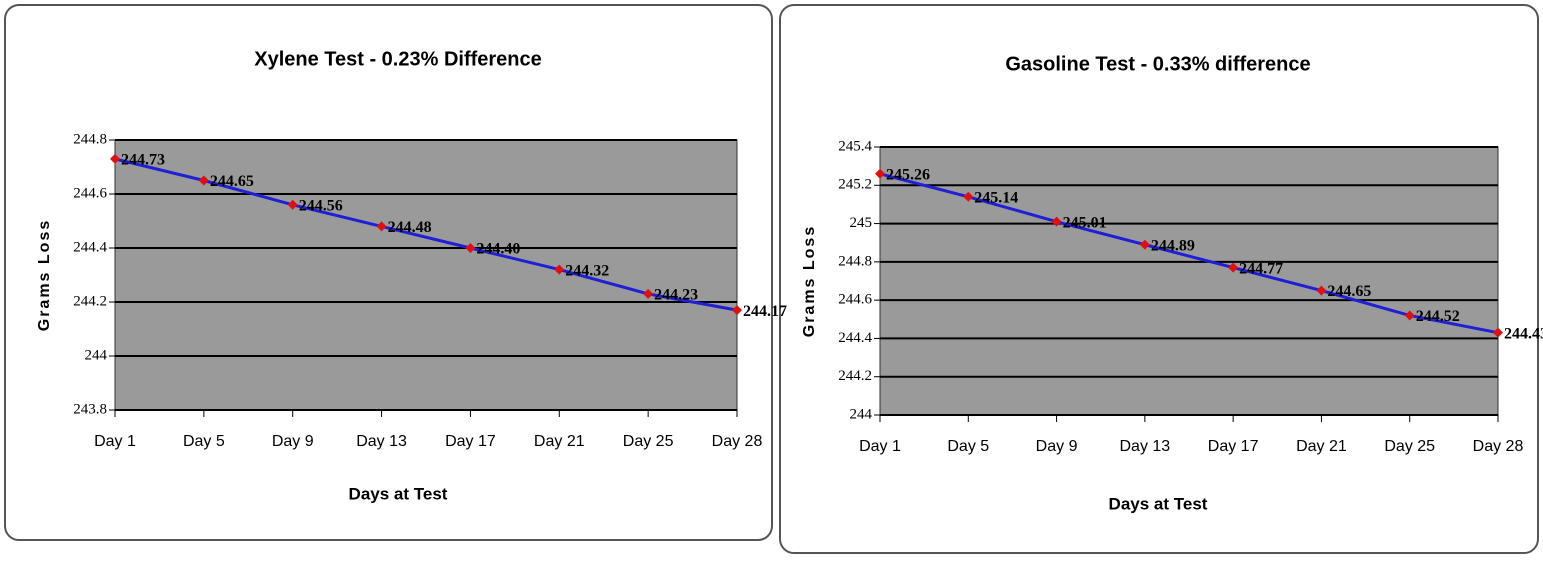 This screenshot has height=572, width=1543. I want to click on y-tick-label: 245.4, so click(855, 146).